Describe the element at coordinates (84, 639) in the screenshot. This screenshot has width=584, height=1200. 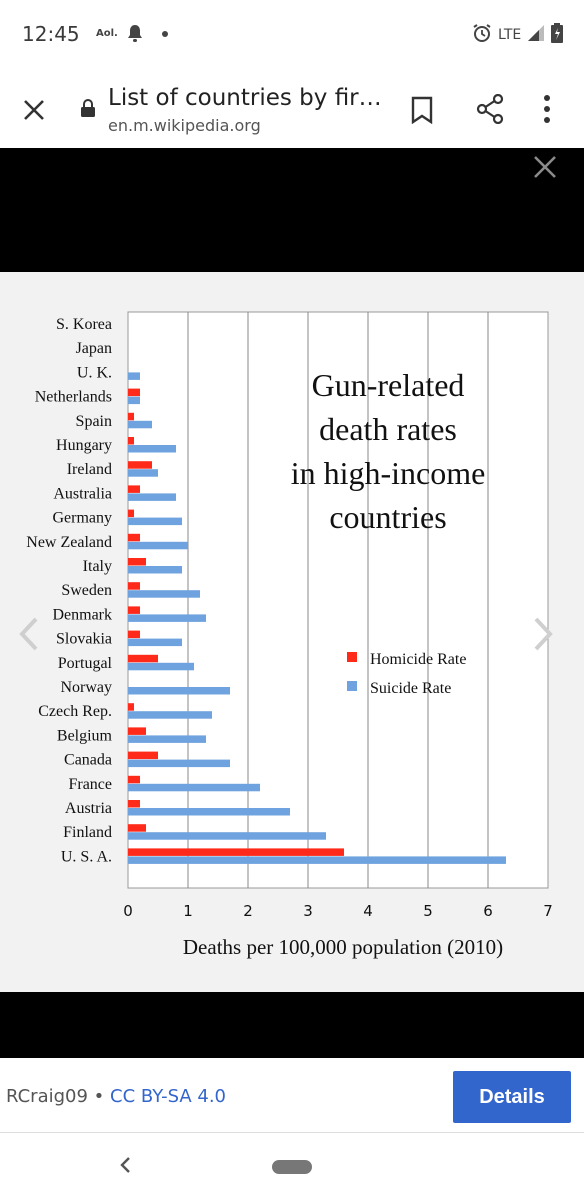
I see `category-label: Slovakia` at that location.